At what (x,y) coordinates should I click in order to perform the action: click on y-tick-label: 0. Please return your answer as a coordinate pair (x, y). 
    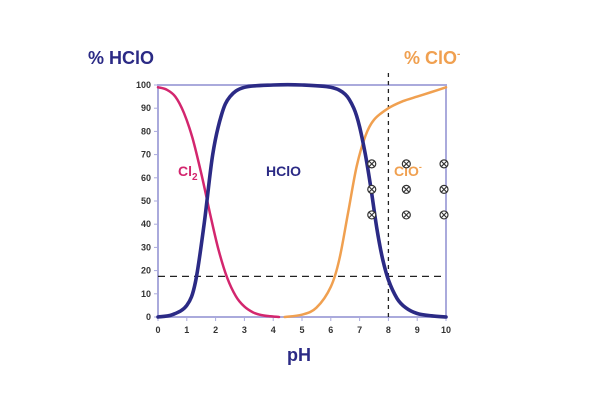
    Looking at the image, I should click on (148, 317).